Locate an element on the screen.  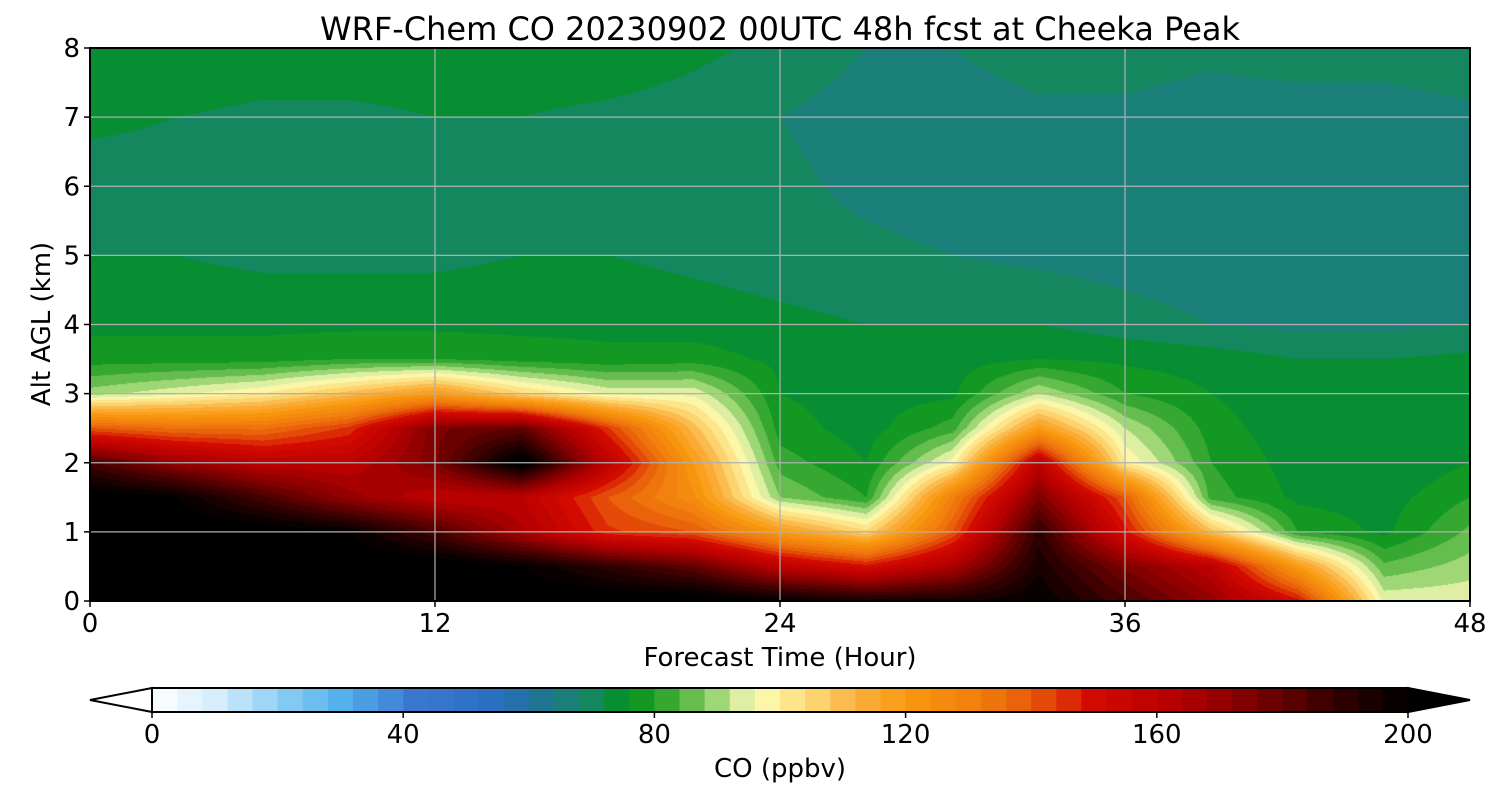
x-tick-label: 0 is located at coordinates (90, 624).